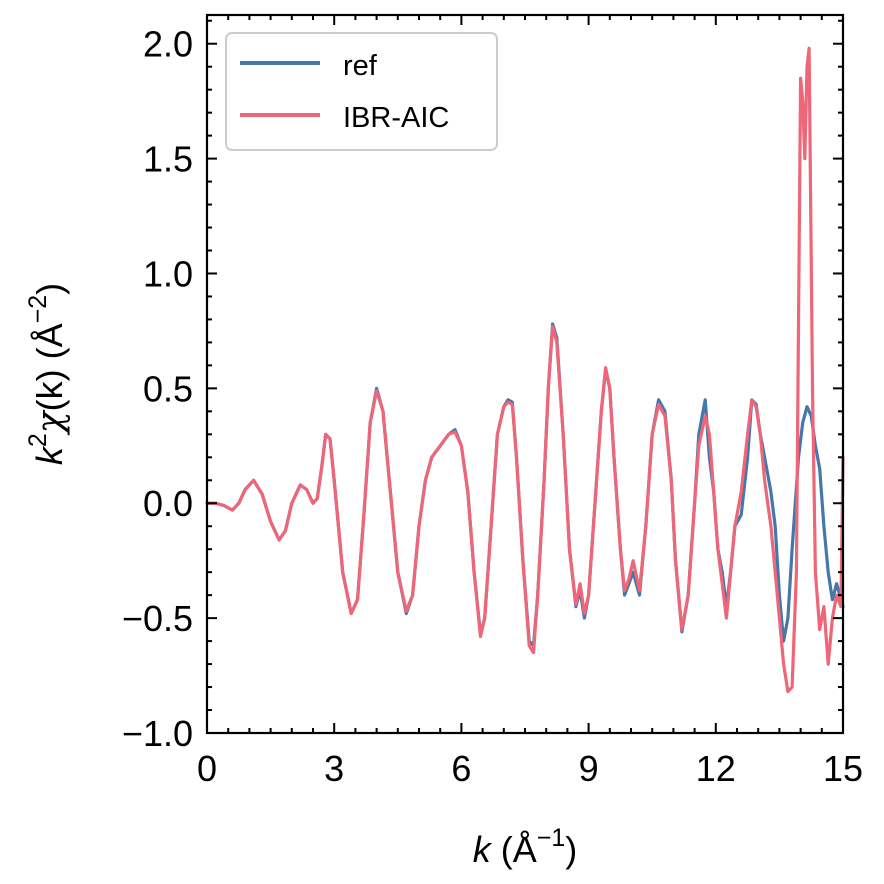 This screenshot has width=884, height=884. Describe the element at coordinates (843, 768) in the screenshot. I see `x-tick-label: 15` at that location.